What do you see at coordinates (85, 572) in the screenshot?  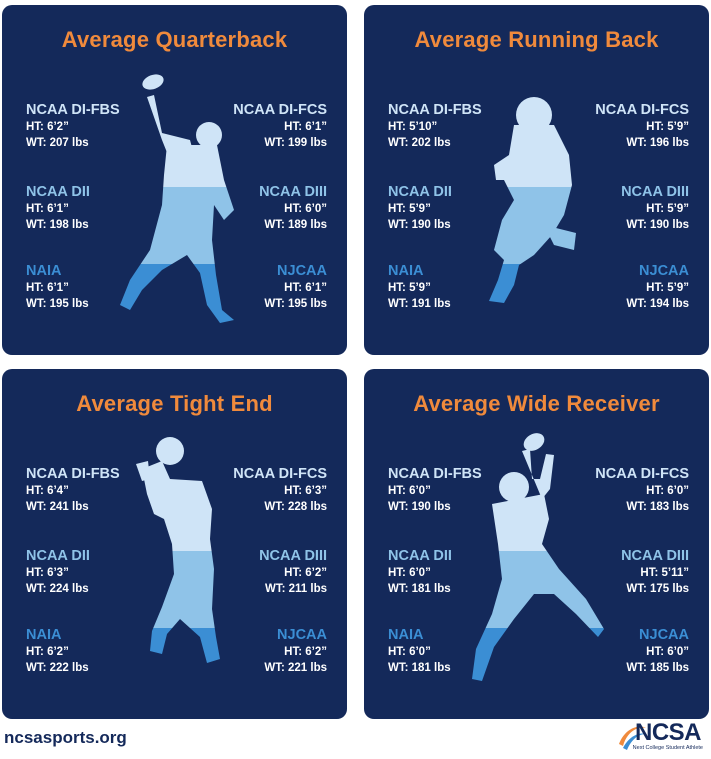 I see `stat-ncaa-dii: NCAA DII HT: 6’3” WT: 224 lbs` at bounding box center [85, 572].